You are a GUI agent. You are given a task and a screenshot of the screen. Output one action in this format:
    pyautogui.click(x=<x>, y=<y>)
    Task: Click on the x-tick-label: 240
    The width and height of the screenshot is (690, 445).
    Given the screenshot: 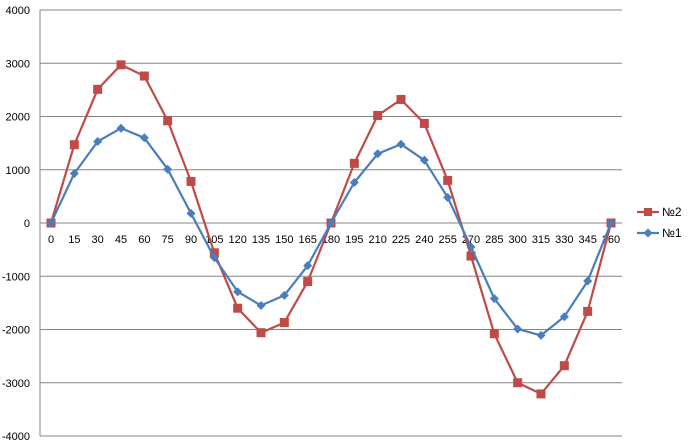 What is the action you would take?
    pyautogui.click(x=424, y=240)
    